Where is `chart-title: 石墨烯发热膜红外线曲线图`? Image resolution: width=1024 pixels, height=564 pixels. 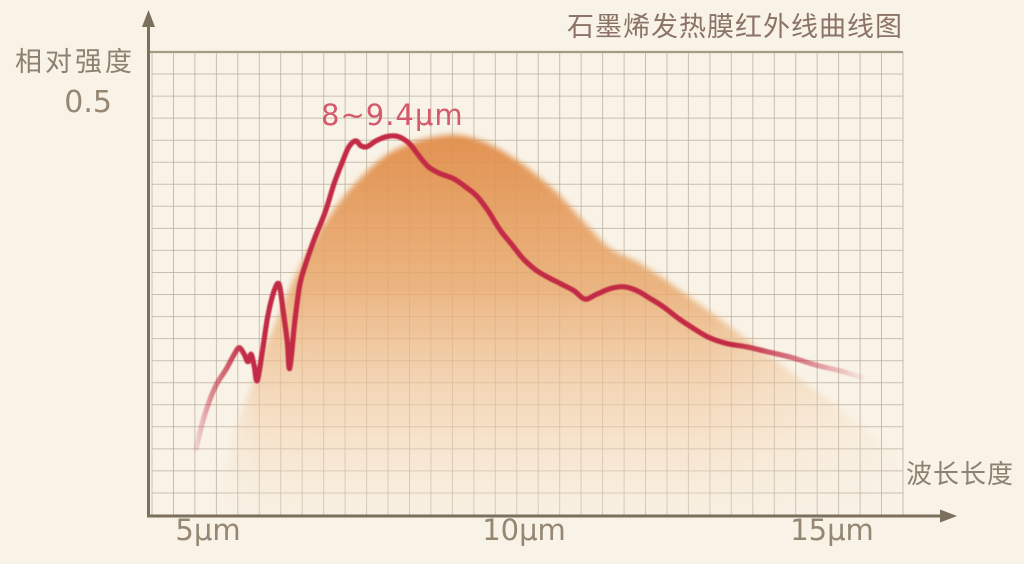
chart-title: 石墨烯发热膜红外线曲线图 is located at coordinates (735, 27).